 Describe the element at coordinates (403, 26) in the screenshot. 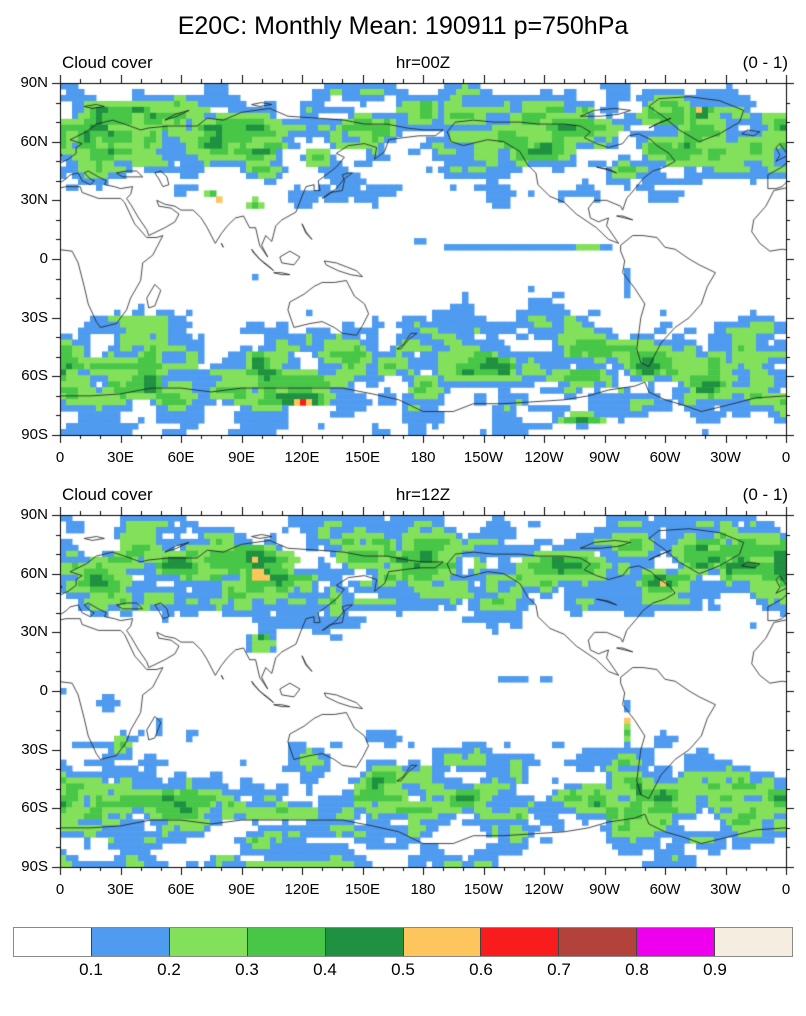

I see `plot-title: E20C: Monthly Mean: 190911 p=750hPa` at that location.